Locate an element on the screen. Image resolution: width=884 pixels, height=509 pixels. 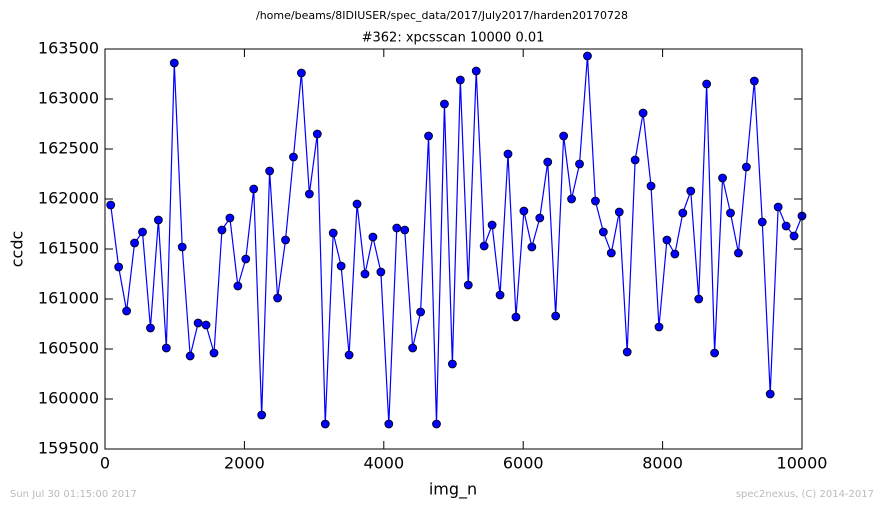
x-tick-label: 6000 is located at coordinates (523, 463).